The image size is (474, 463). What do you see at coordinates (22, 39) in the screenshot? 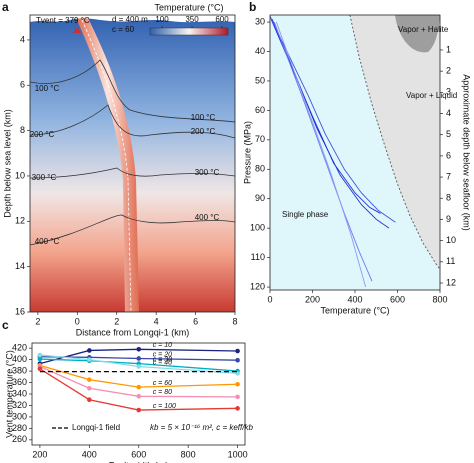
I see `y-tick-label: 4` at bounding box center [22, 39].